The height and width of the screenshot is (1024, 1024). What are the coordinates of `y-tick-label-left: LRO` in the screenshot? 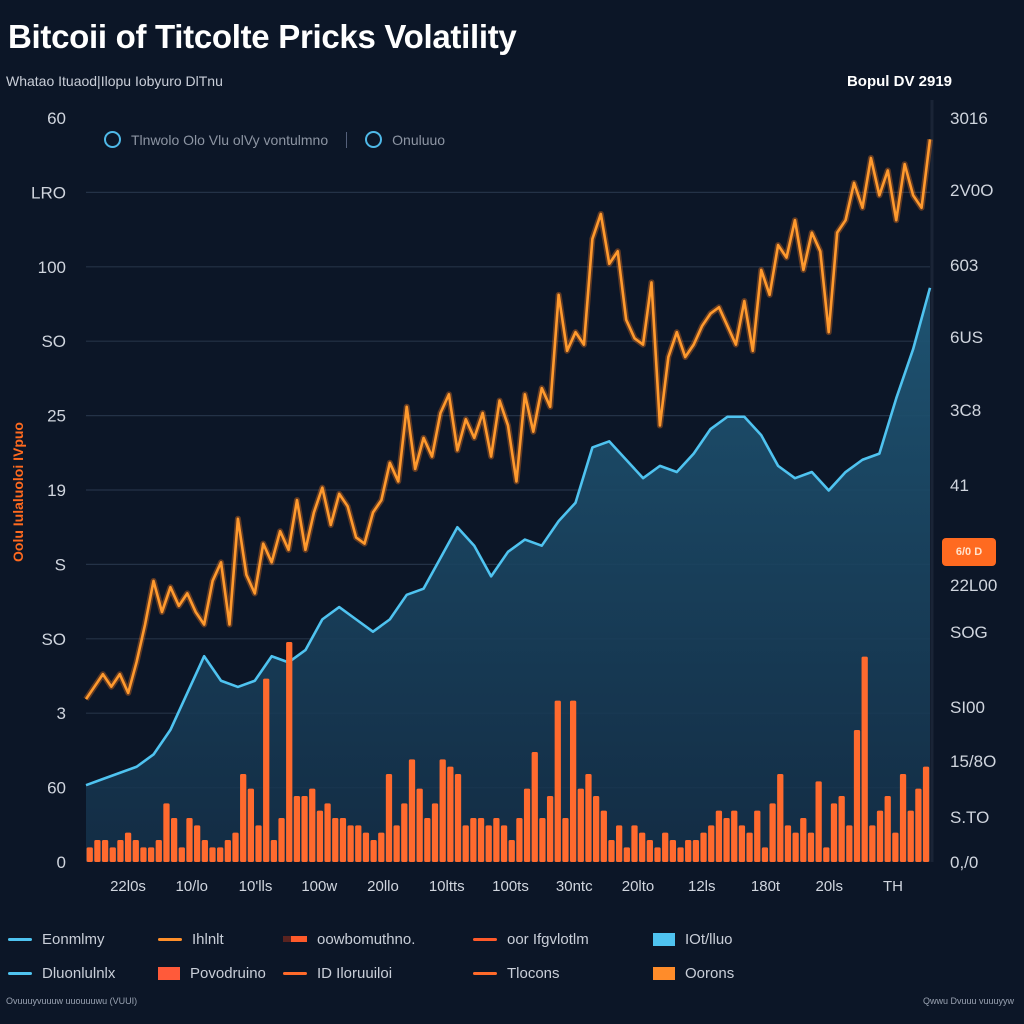 It's located at (48, 192).